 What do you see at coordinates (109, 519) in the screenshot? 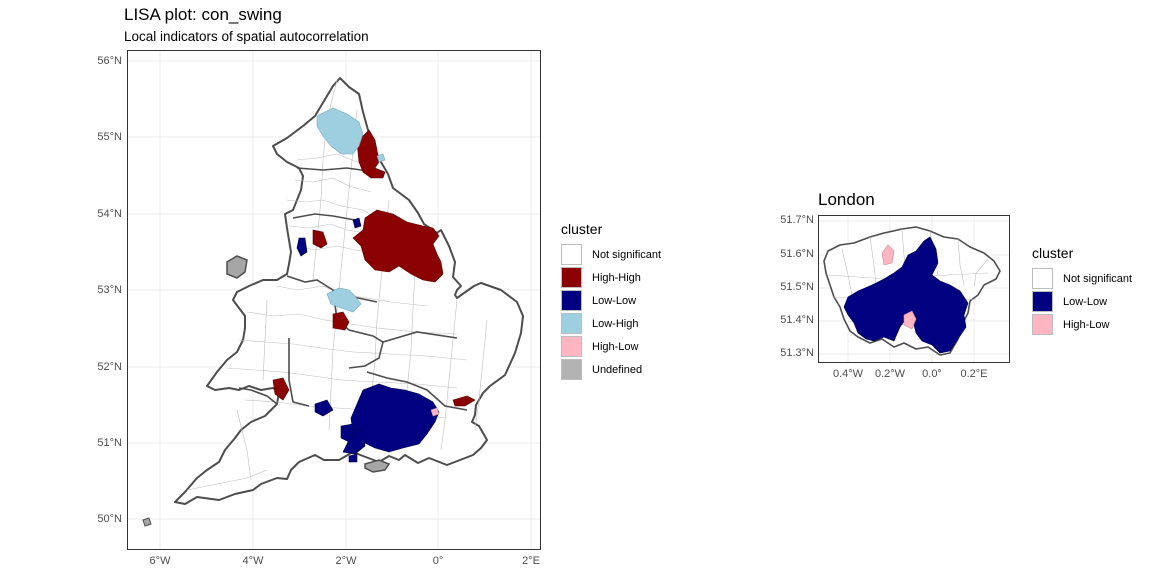
I see `lat-tick: 50°N` at bounding box center [109, 519].